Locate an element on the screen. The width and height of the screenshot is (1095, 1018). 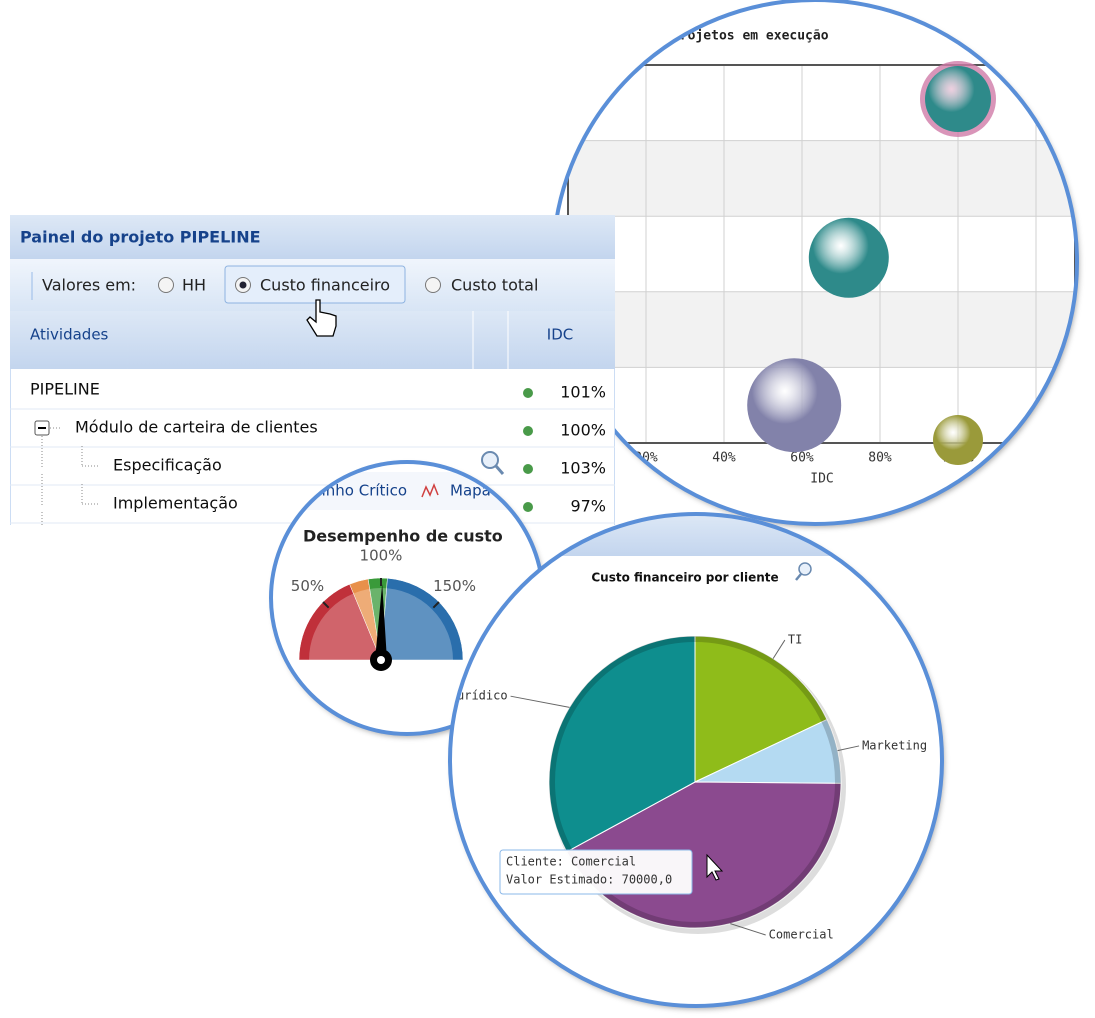
map-icon is located at coordinates (430, 490).